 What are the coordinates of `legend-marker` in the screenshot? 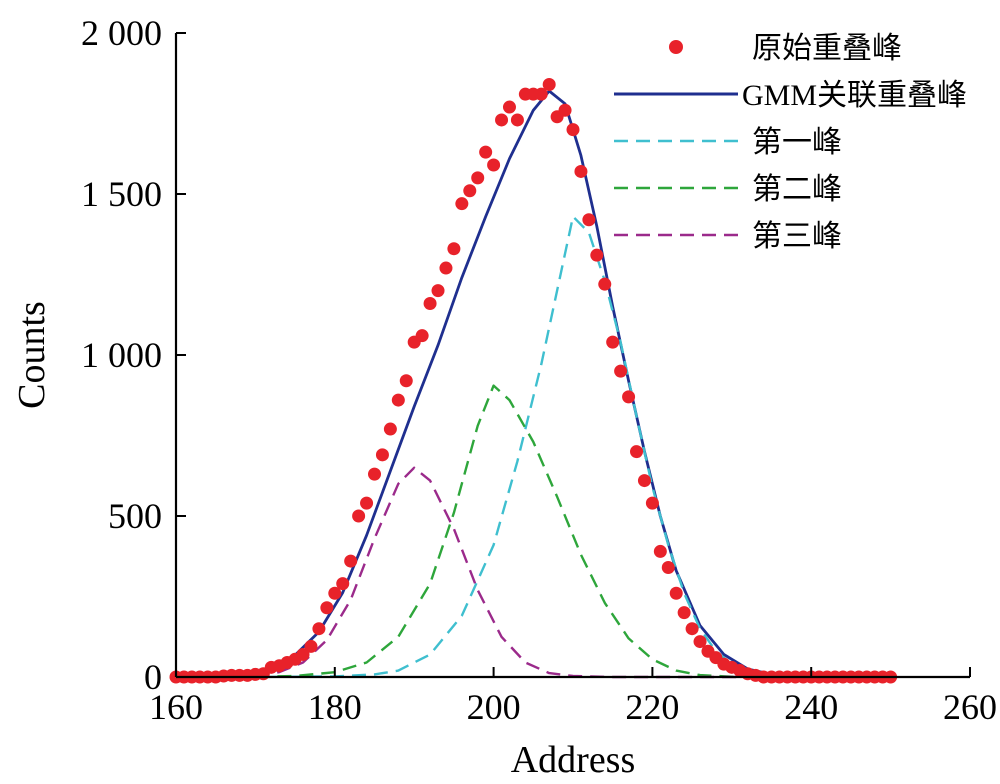 It's located at (676, 47).